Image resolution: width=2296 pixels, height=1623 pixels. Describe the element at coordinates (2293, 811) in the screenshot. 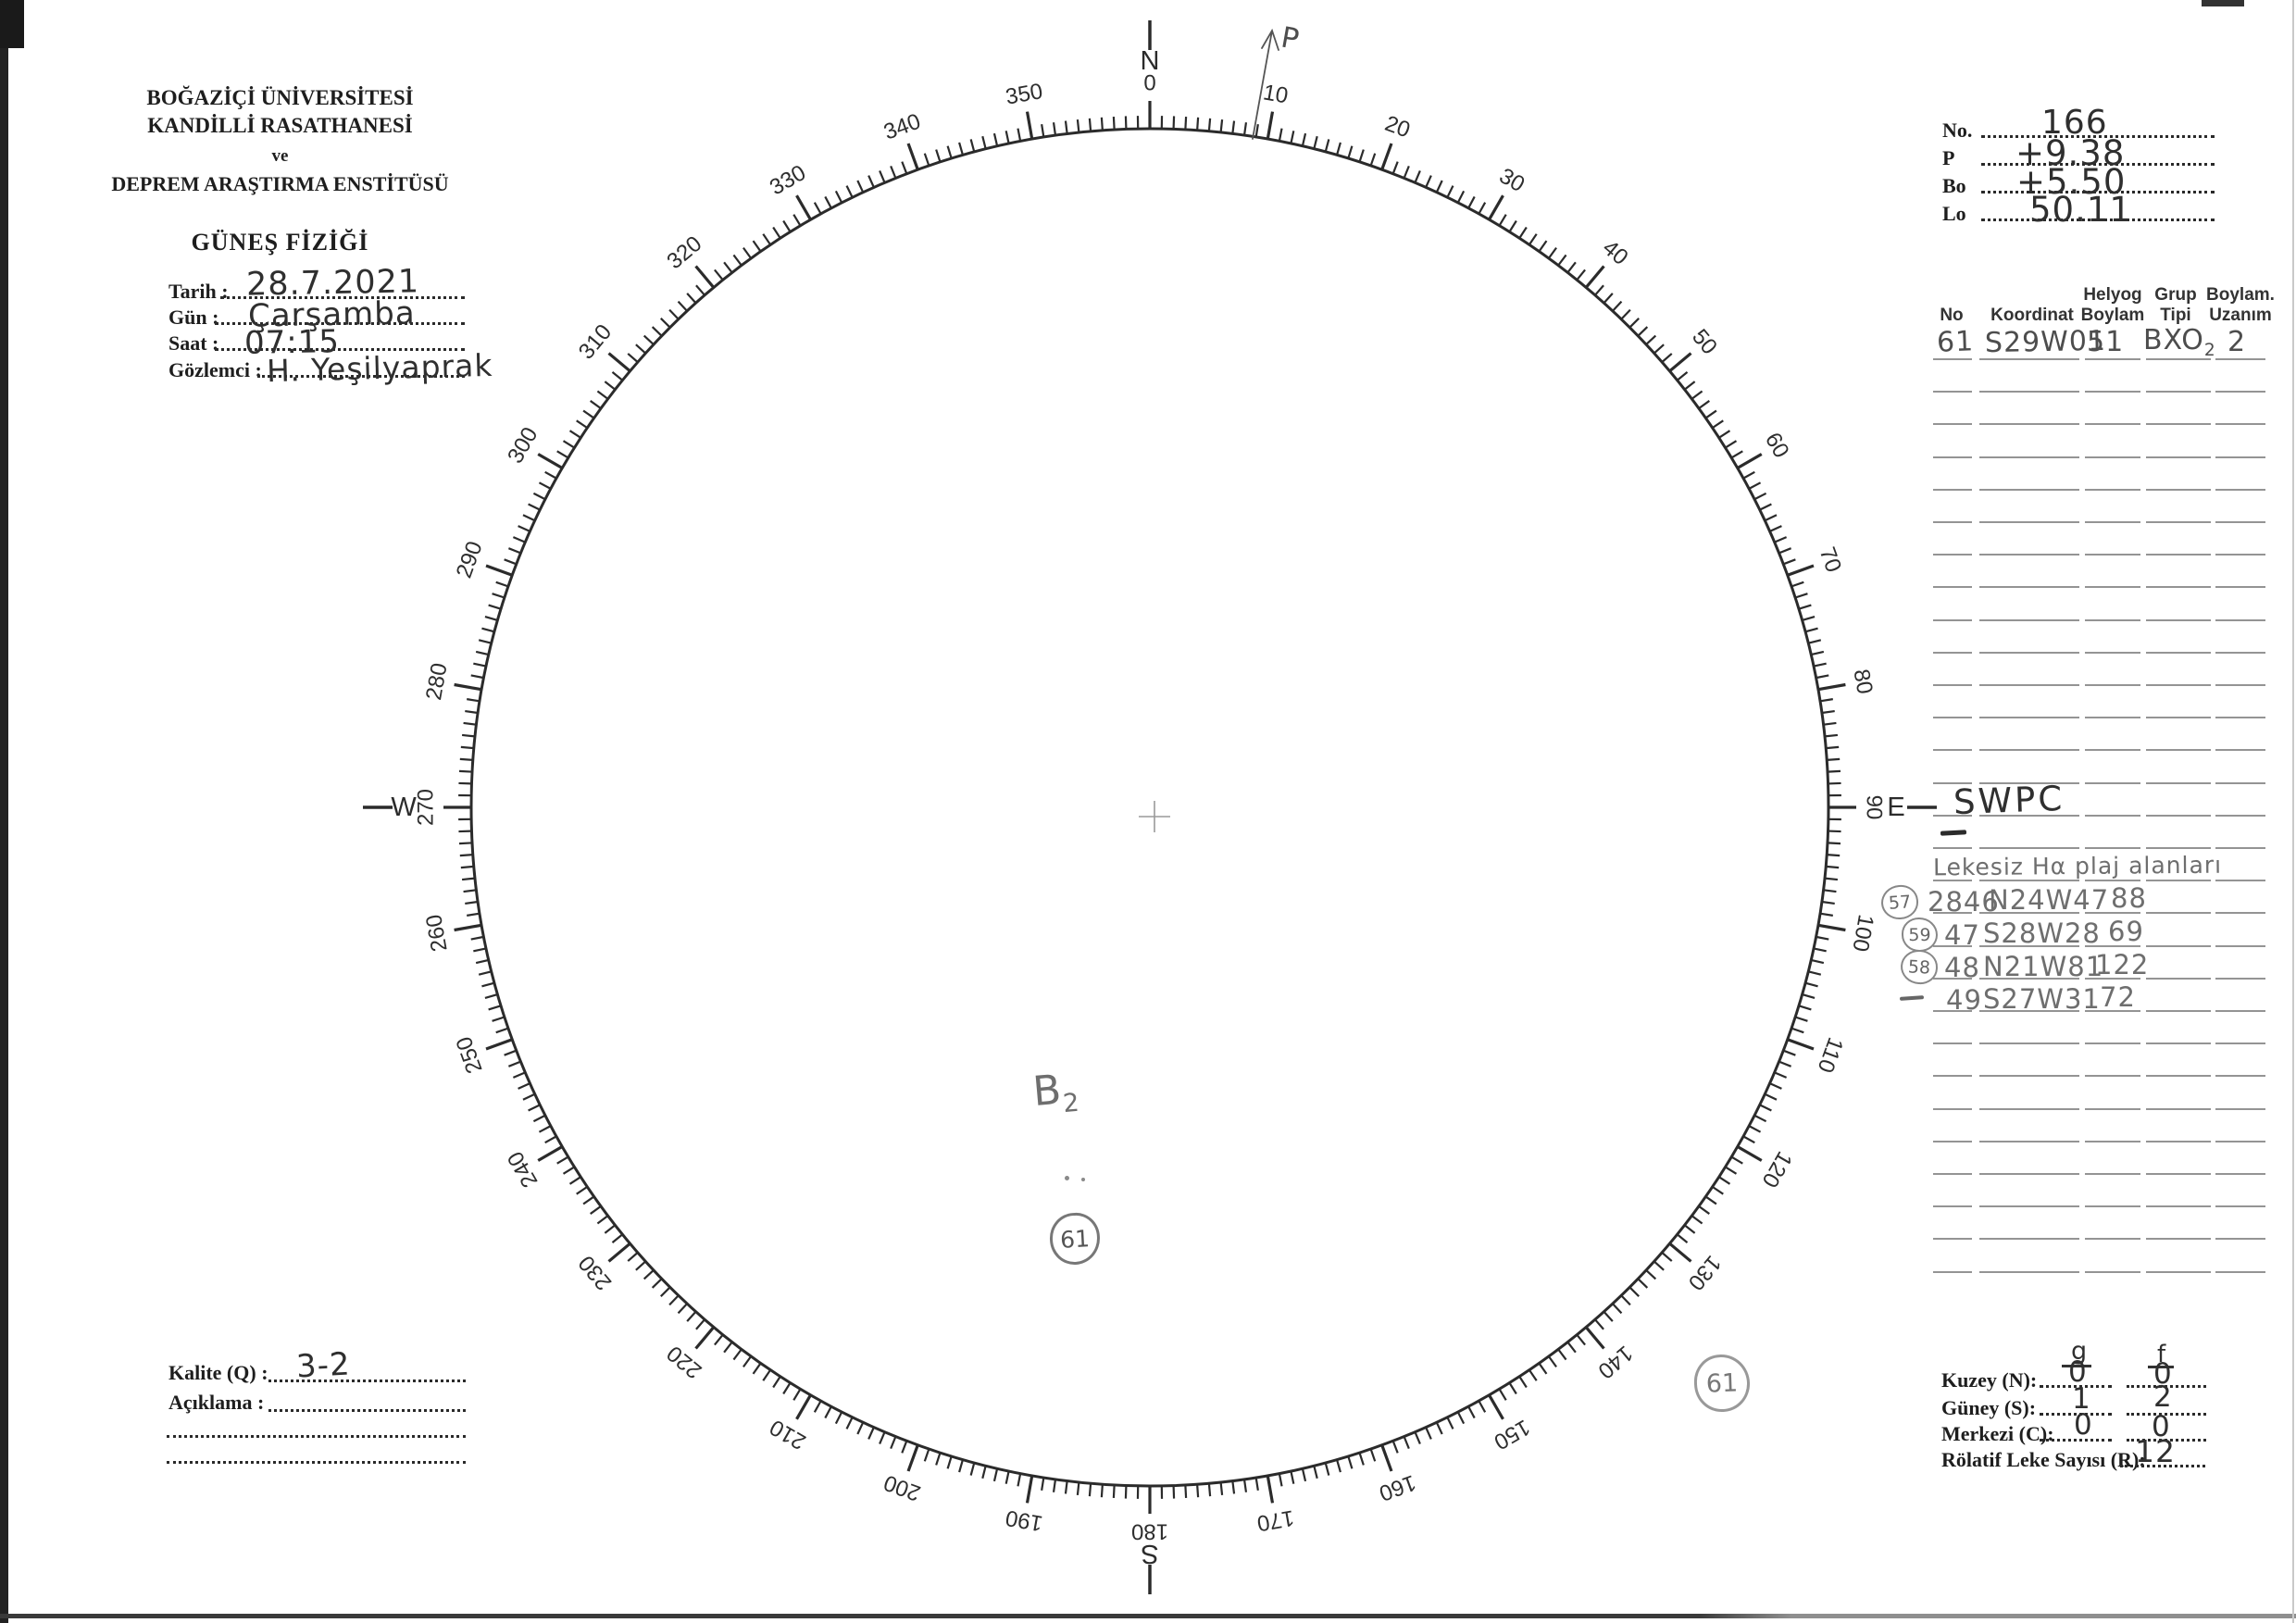

I see `scan-edge-right` at that location.